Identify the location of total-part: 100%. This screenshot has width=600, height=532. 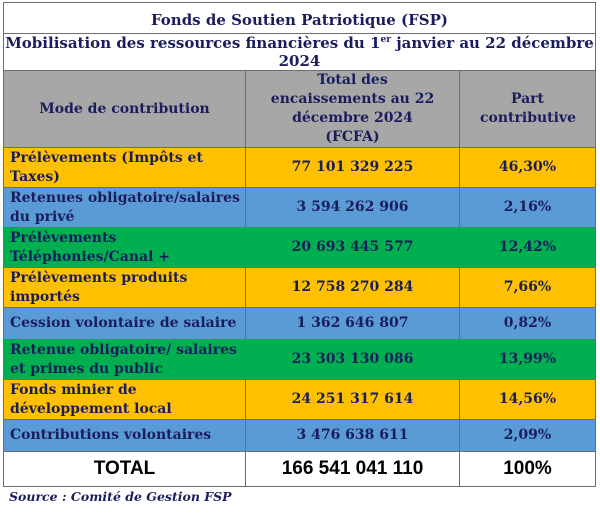
(527, 469).